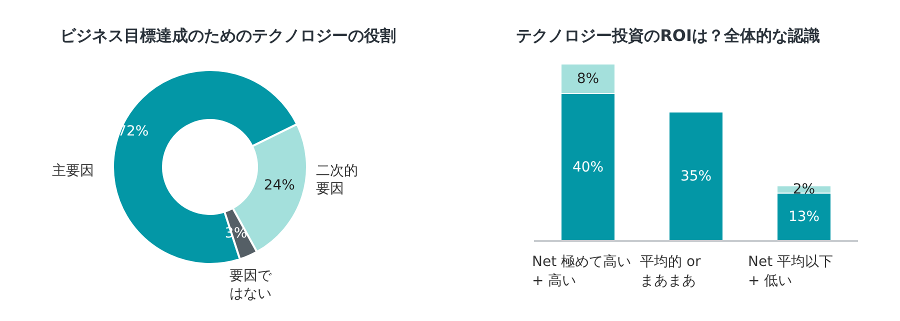  I want to click on data-label: 35%, so click(696, 176).